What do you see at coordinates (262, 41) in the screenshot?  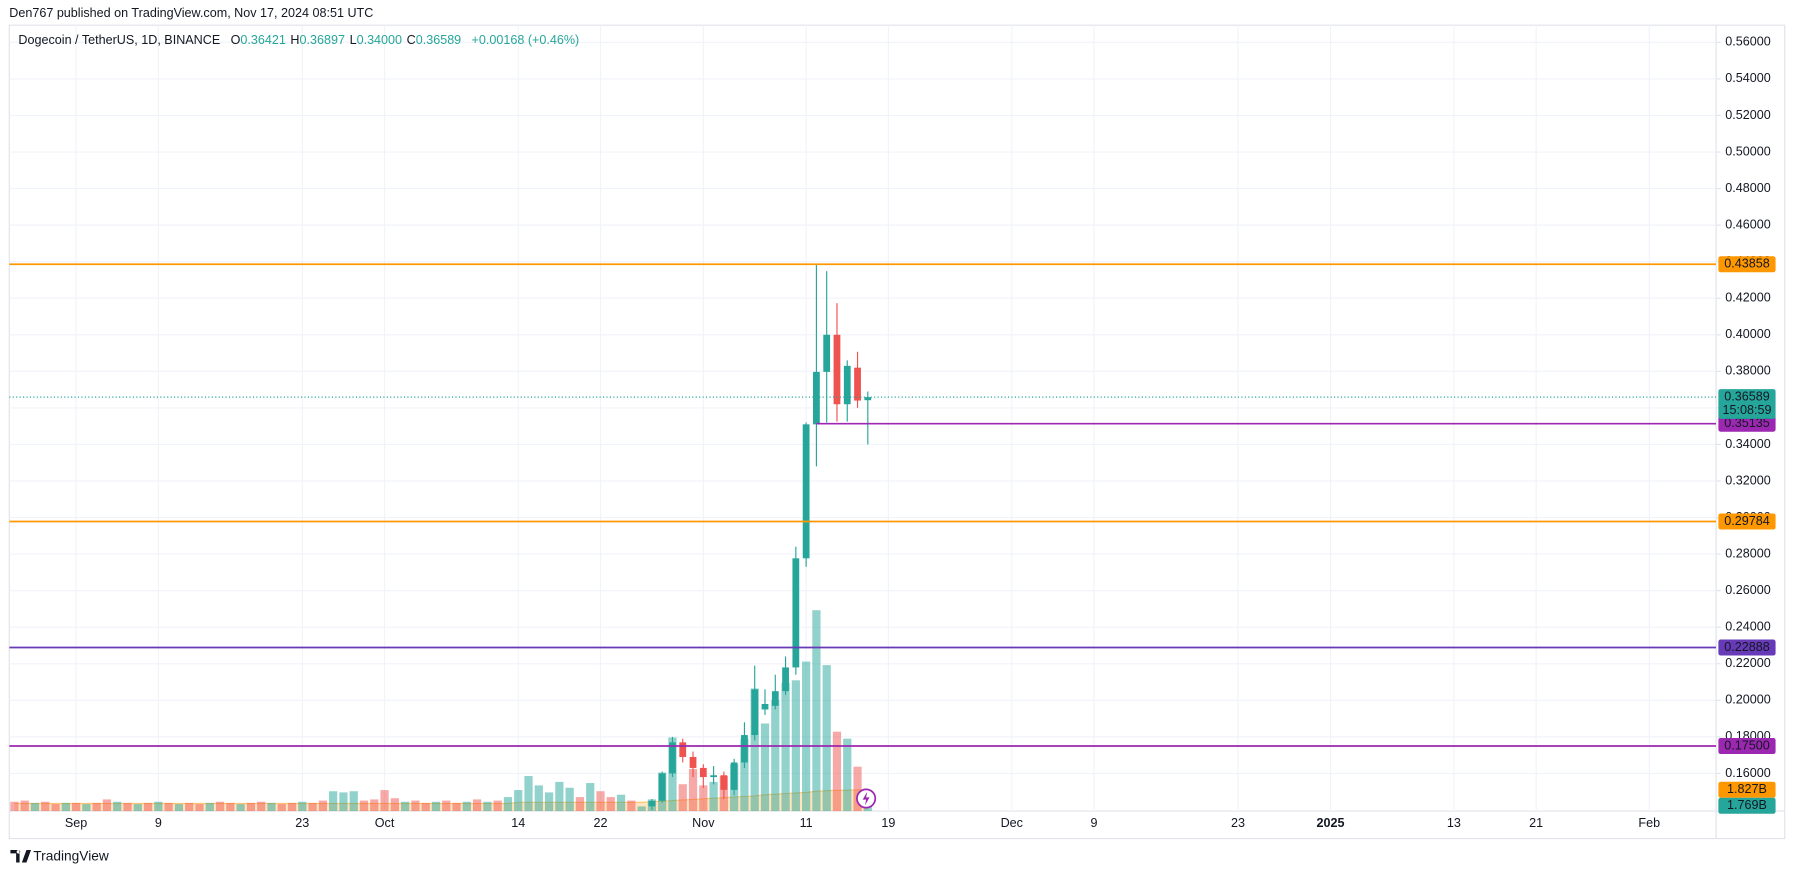 I see `legend-value: 0.36421` at bounding box center [262, 41].